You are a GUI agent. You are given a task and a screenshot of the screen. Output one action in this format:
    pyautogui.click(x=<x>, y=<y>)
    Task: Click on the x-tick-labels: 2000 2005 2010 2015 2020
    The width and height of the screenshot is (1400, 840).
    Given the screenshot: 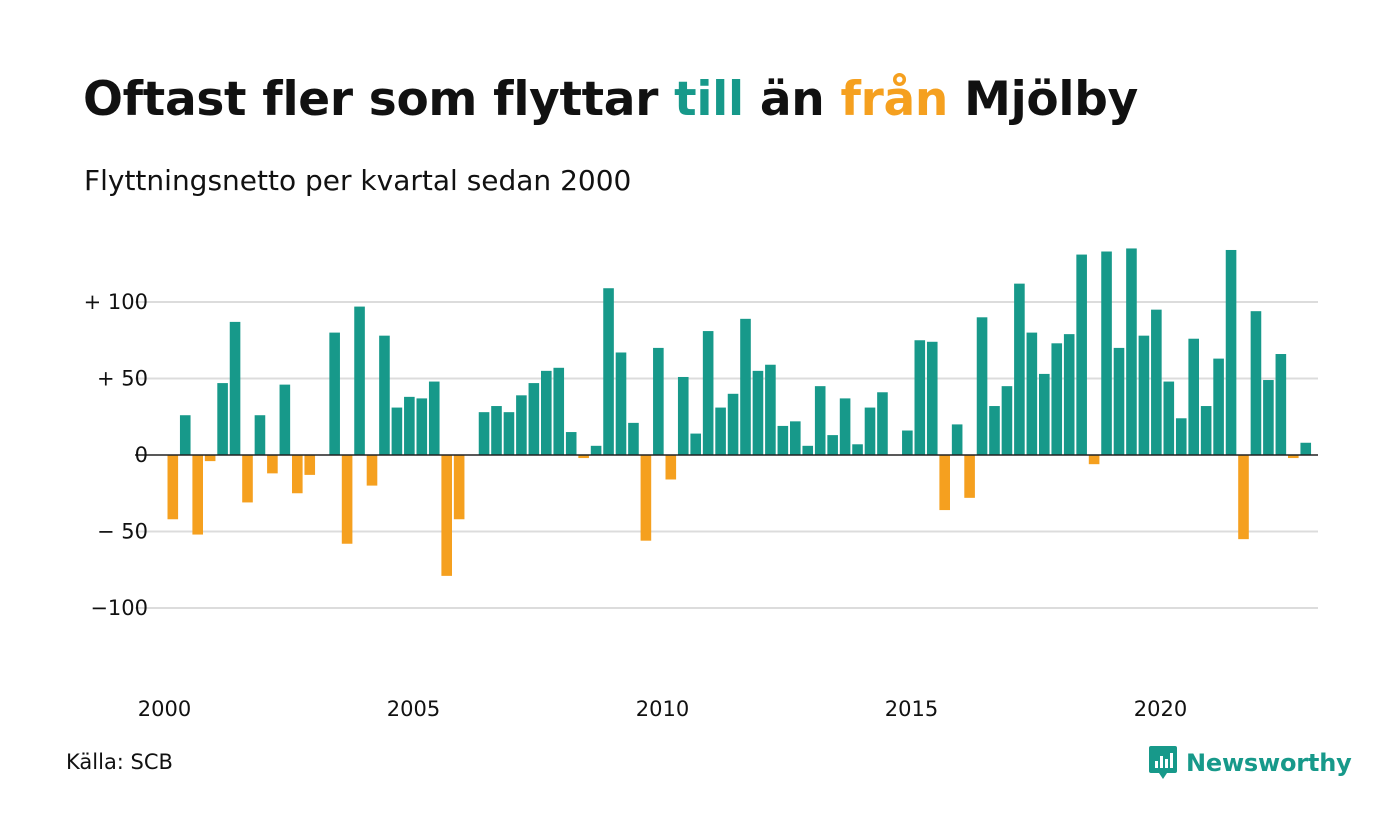 What is the action you would take?
    pyautogui.click(x=662, y=709)
    